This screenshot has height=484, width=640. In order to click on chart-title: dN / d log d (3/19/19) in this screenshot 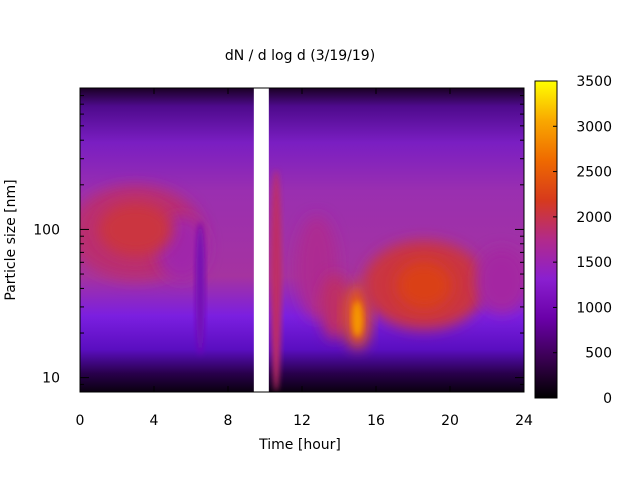, I will do `click(300, 56)`.